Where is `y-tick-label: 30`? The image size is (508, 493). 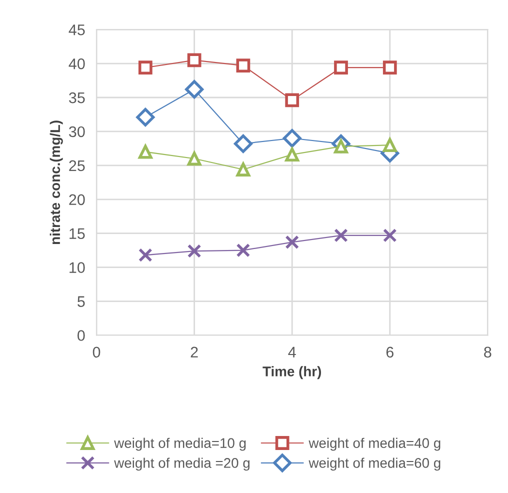
y-tick-label: 30 is located at coordinates (77, 132).